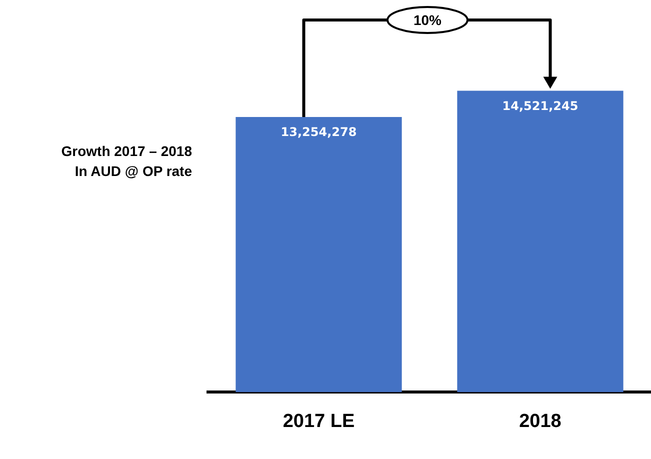 Image resolution: width=651 pixels, height=459 pixels. Describe the element at coordinates (318, 421) in the screenshot. I see `x-tick-label: 2017 LE` at that location.